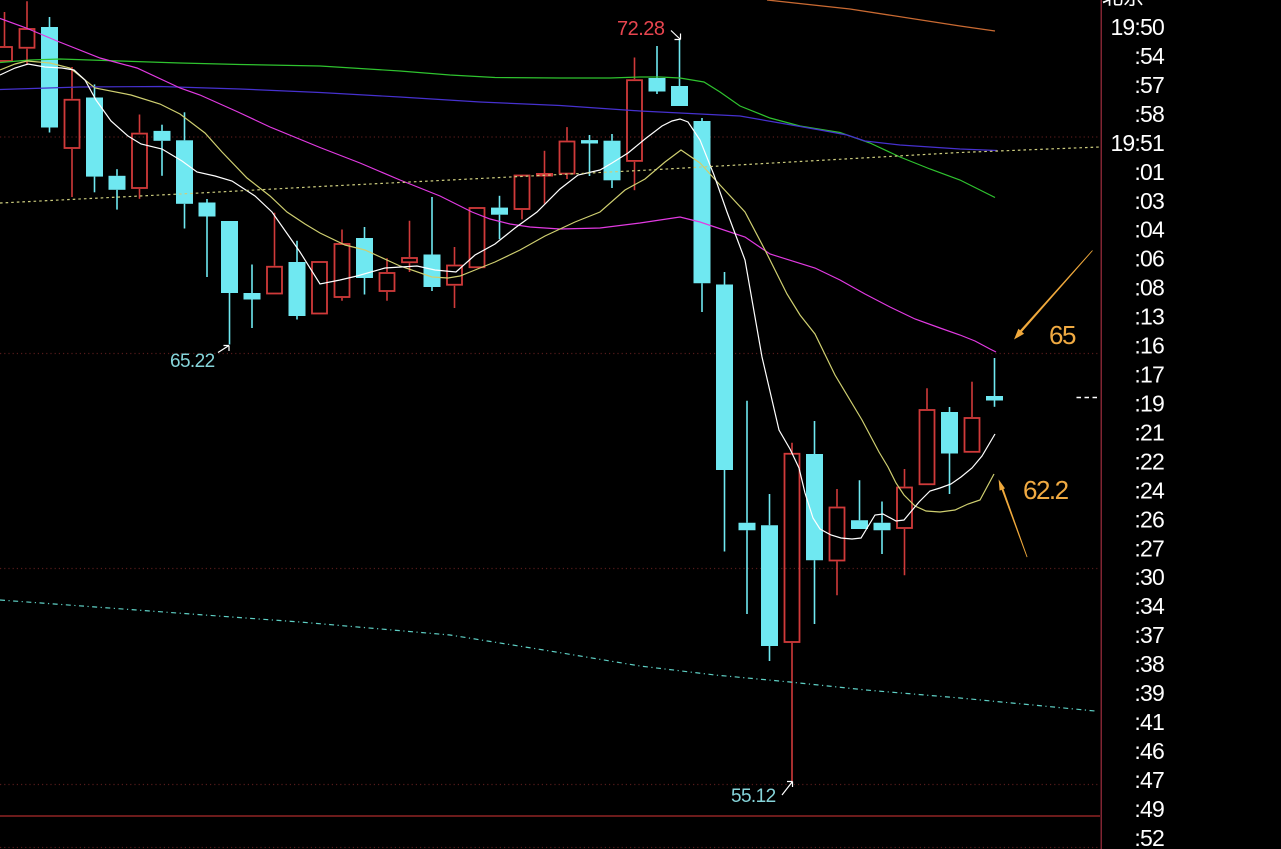 The height and width of the screenshot is (849, 1281). Describe the element at coordinates (1149, 56) in the screenshot. I see `svg-text: :54` at that location.